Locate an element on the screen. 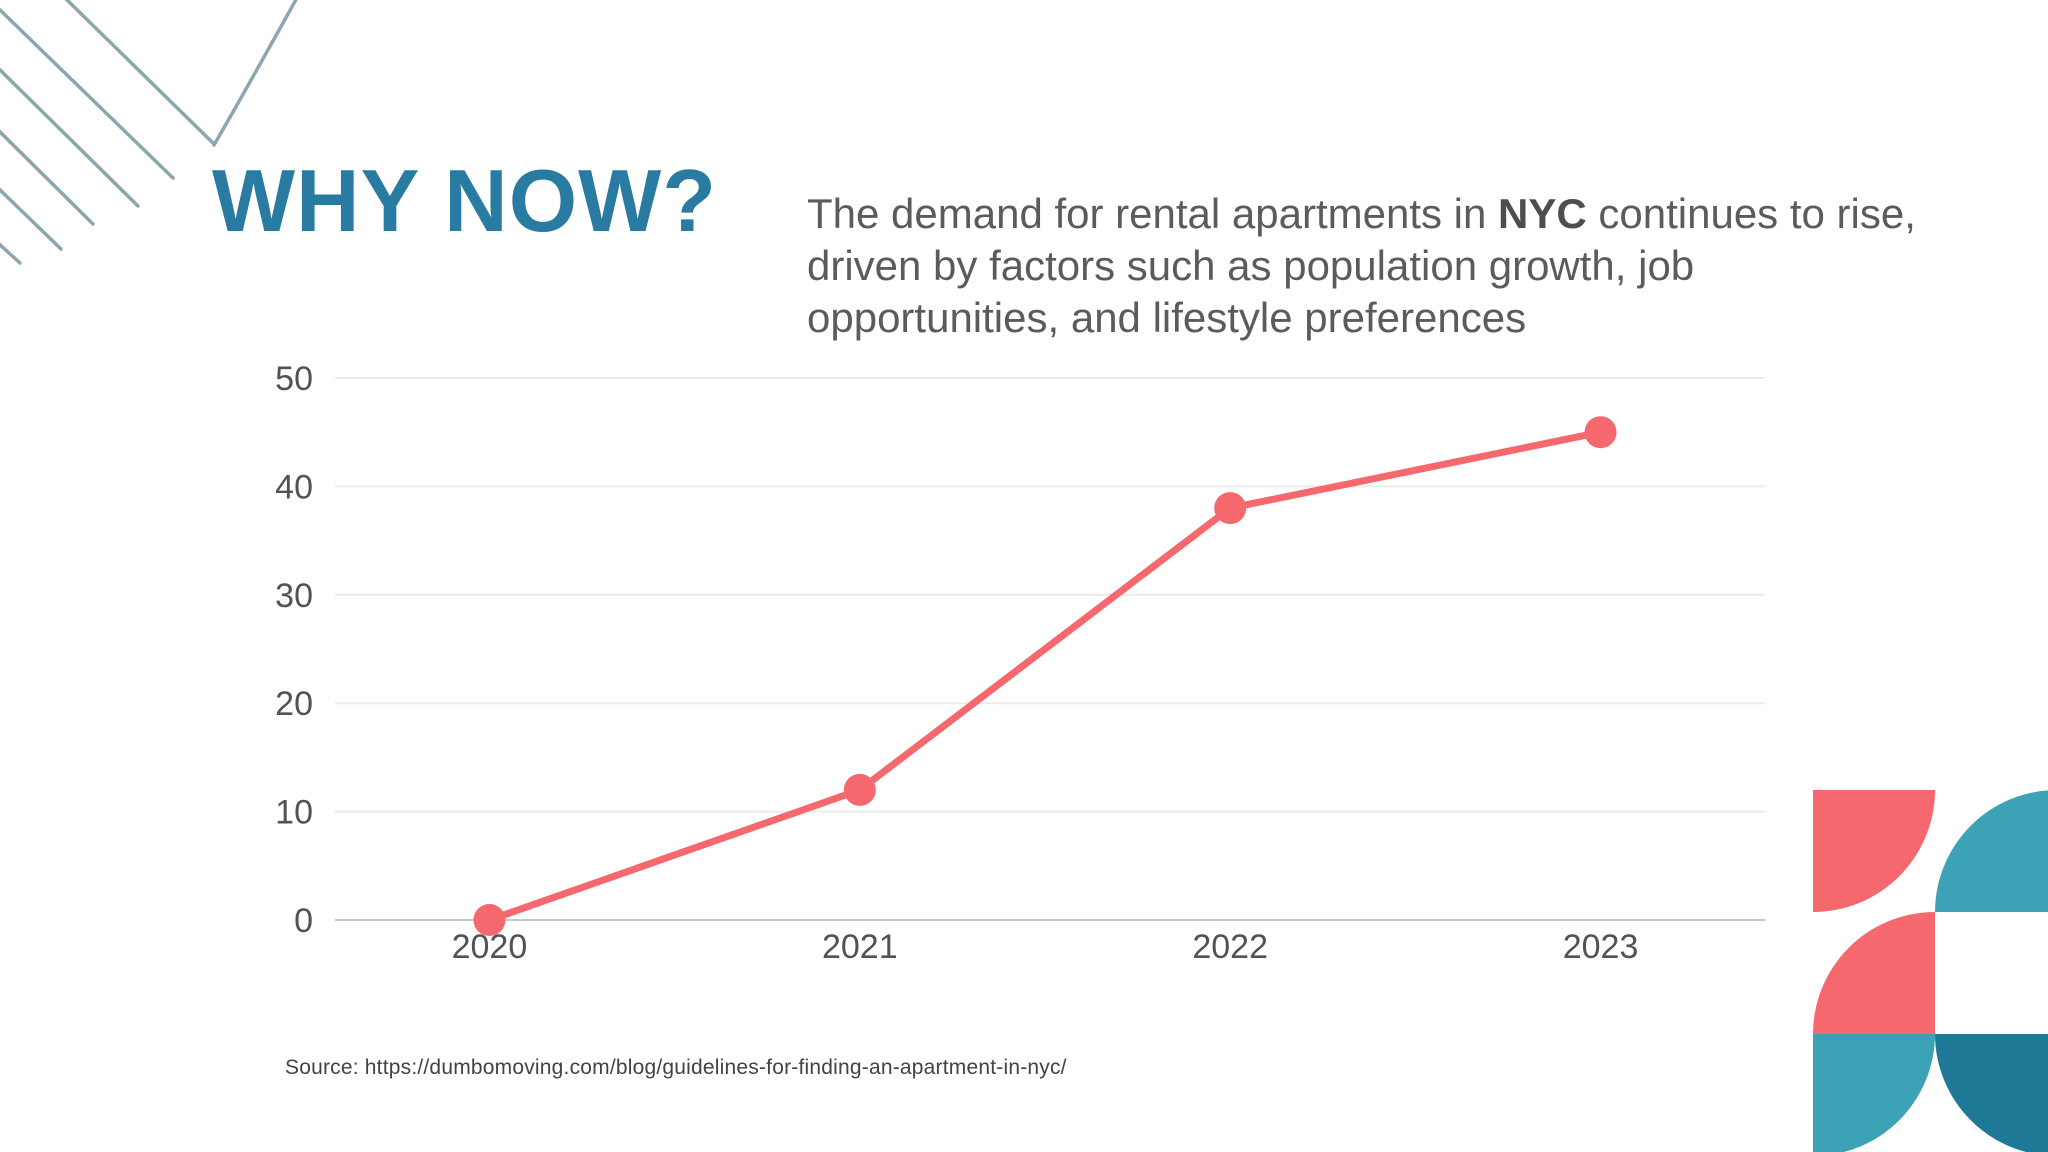 Image resolution: width=2048 pixels, height=1152 pixels. page-title: WHY NOW? is located at coordinates (464, 200).